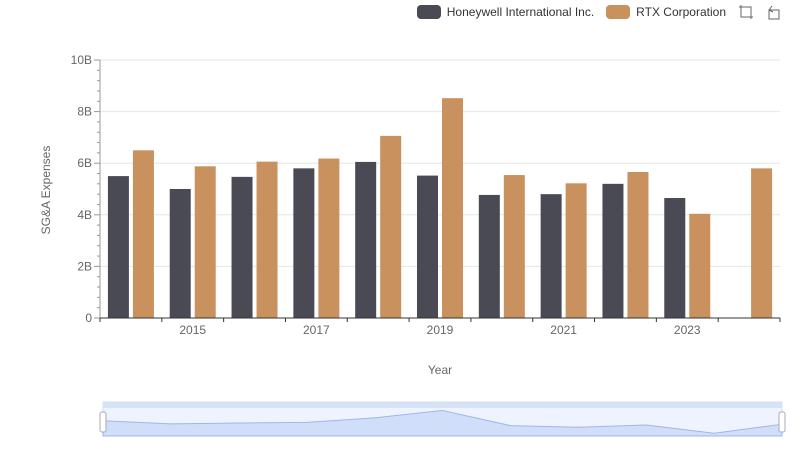 This screenshot has width=800, height=461. What do you see at coordinates (774, 12) in the screenshot?
I see `restore-icon` at bounding box center [774, 12].